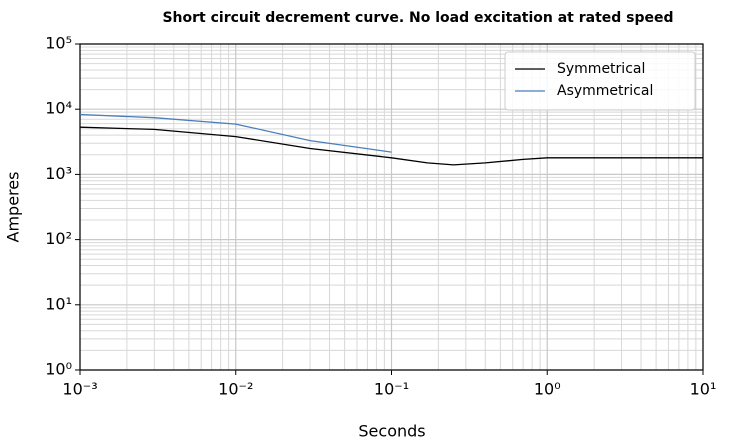 This screenshot has width=731, height=444. I want to click on x-tick-label: 10⁰, so click(547, 389).